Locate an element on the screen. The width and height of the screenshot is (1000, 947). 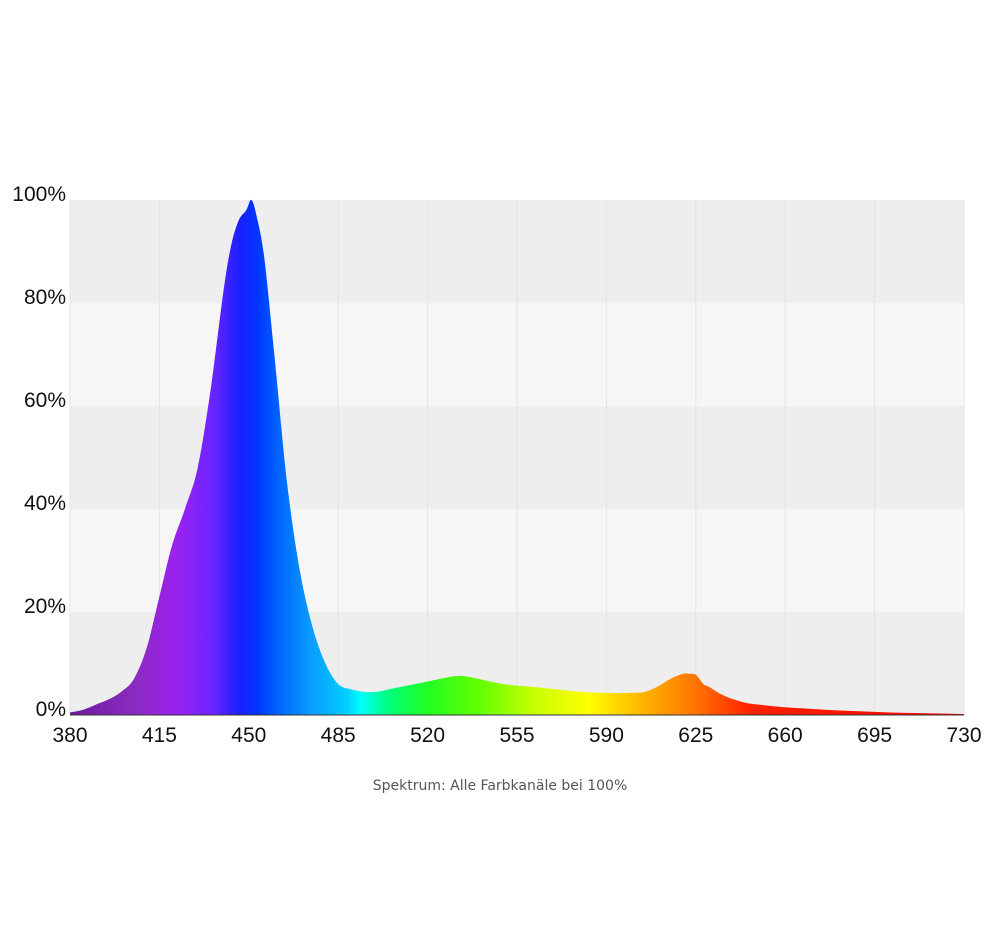
x-tick-label: 660 is located at coordinates (785, 735).